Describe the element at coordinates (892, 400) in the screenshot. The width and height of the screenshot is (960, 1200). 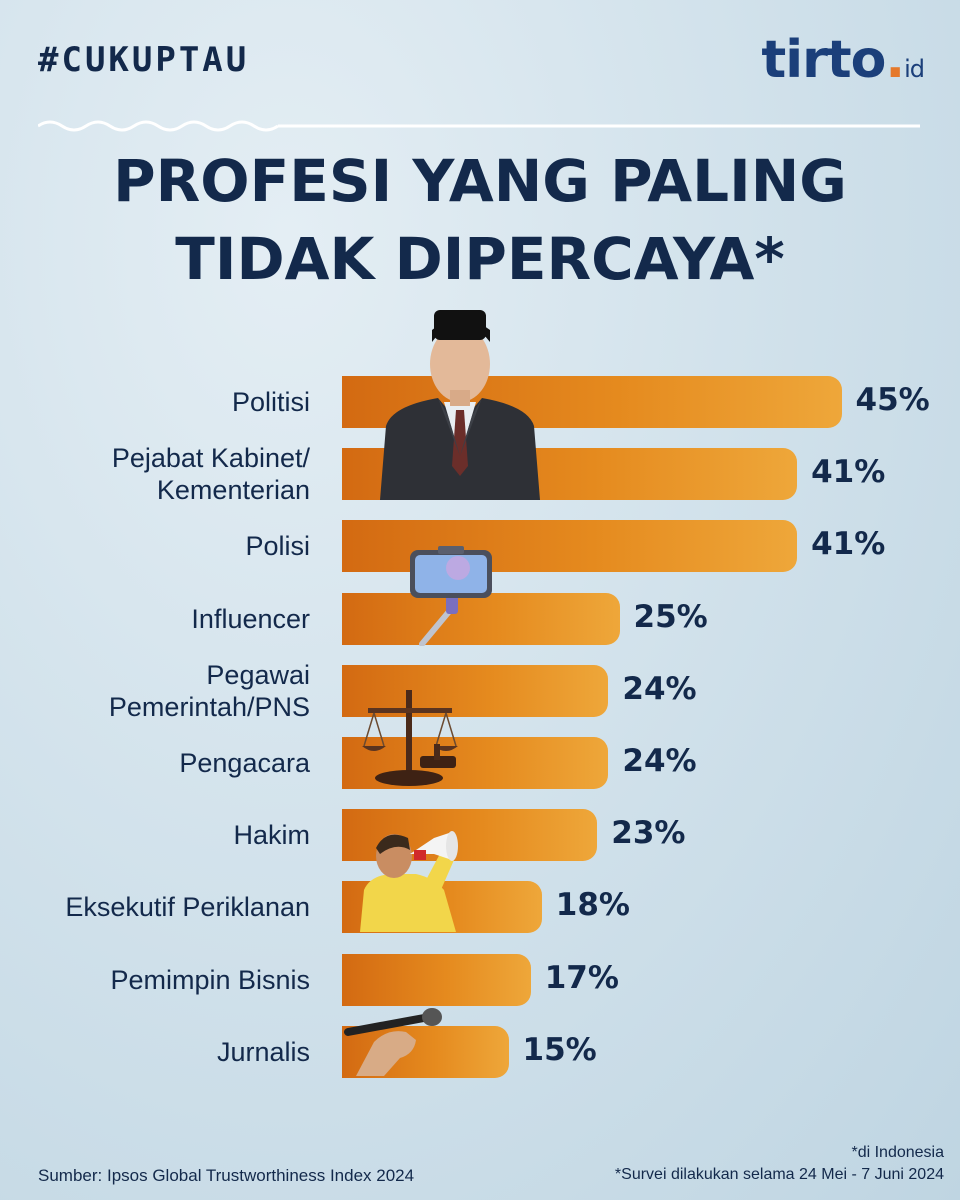
I see `value-label-1: 45%` at that location.